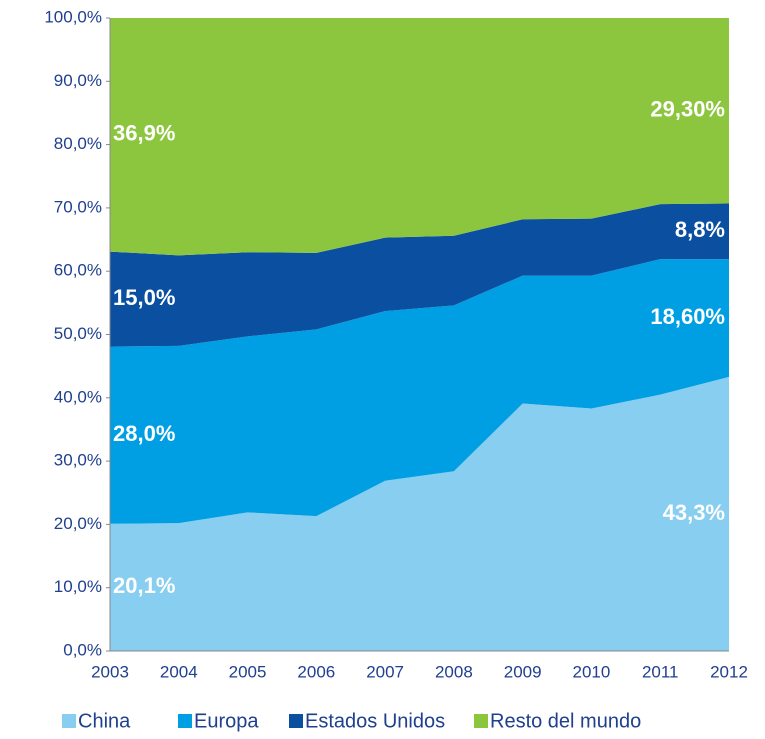 The height and width of the screenshot is (739, 765). Describe the element at coordinates (78, 523) in the screenshot. I see `y-tick-label: 20,0%` at that location.